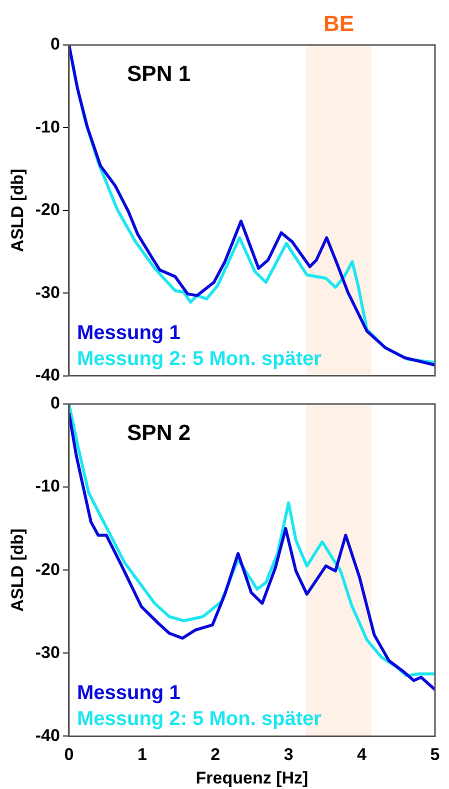 Image resolution: width=449 pixels, height=789 pixels. What do you see at coordinates (215, 754) in the screenshot?
I see `x-tick-label: 2` at bounding box center [215, 754].